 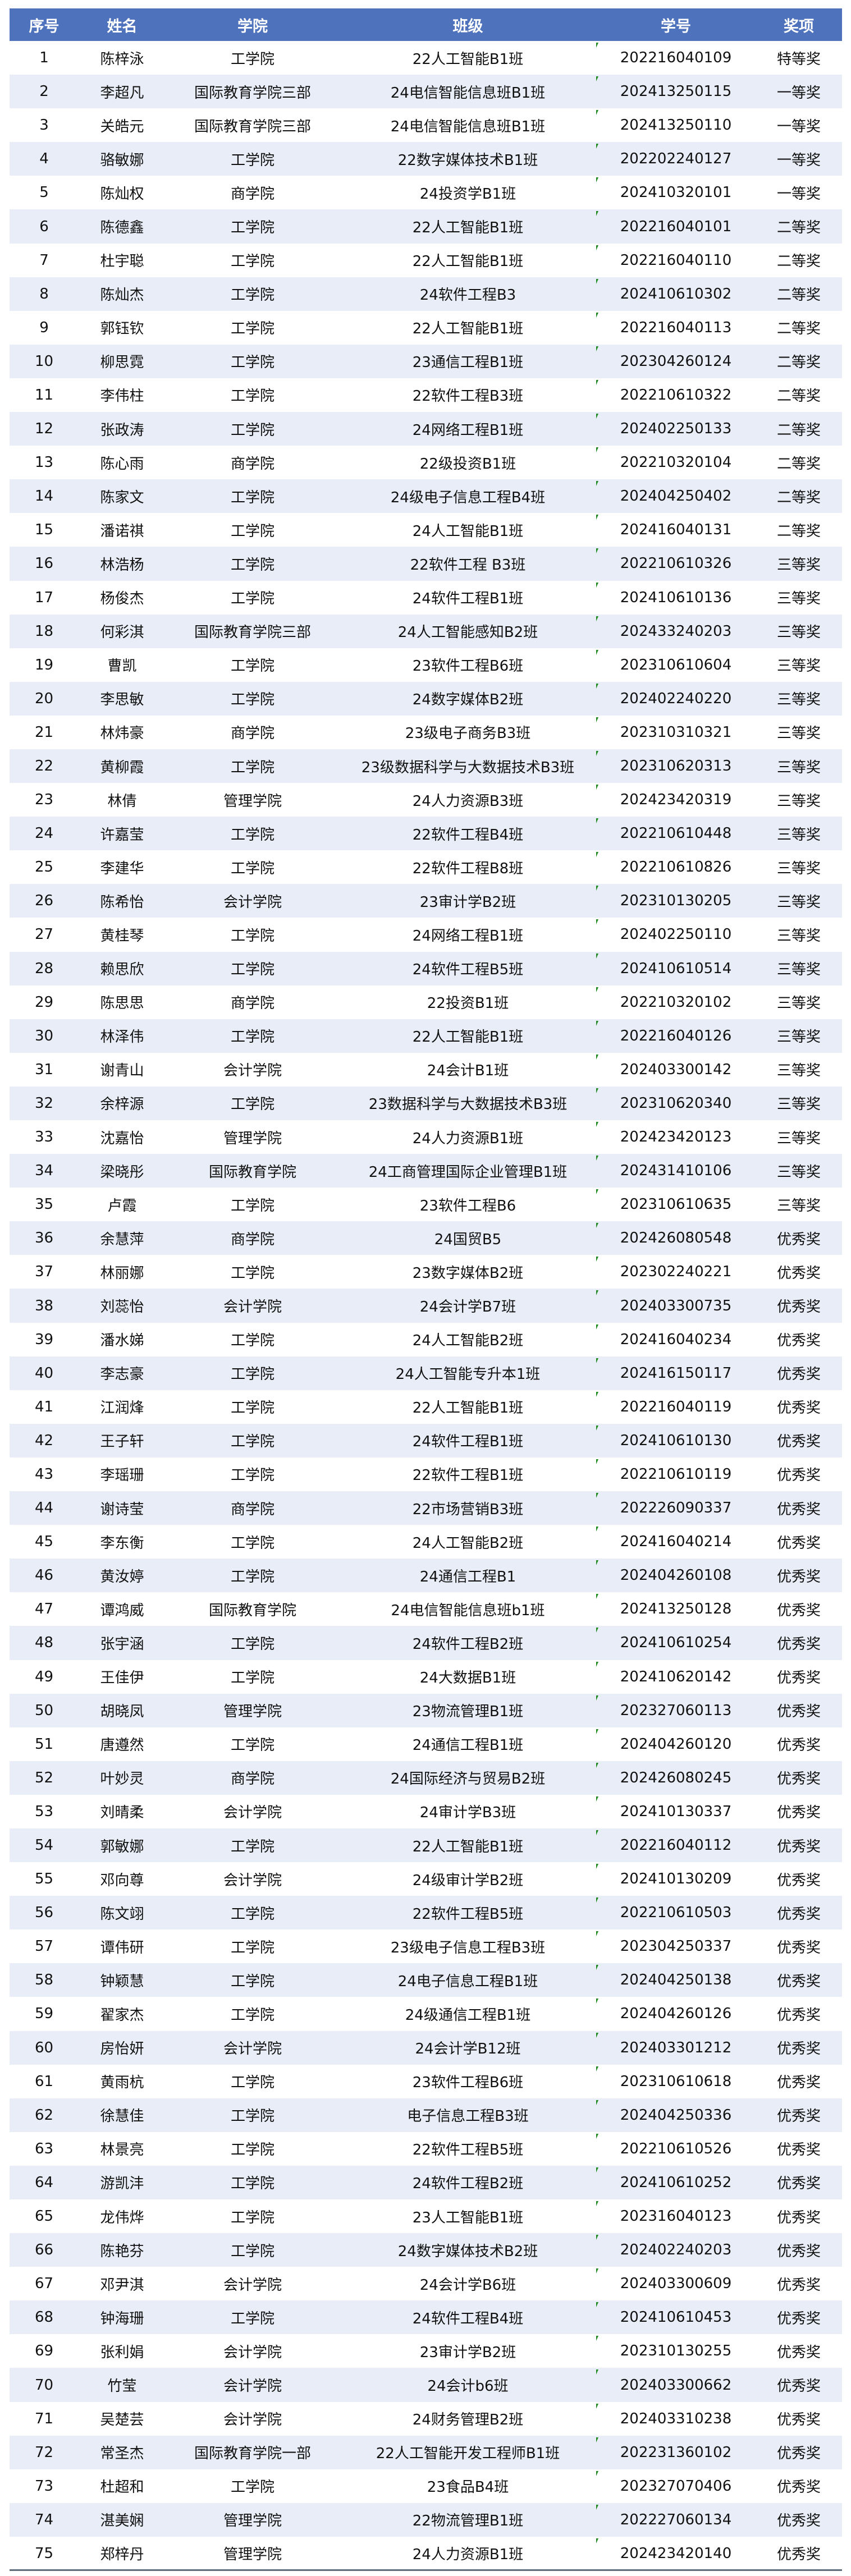 What do you see at coordinates (676, 1744) in the screenshot?
I see `student-id: 202404260120` at bounding box center [676, 1744].